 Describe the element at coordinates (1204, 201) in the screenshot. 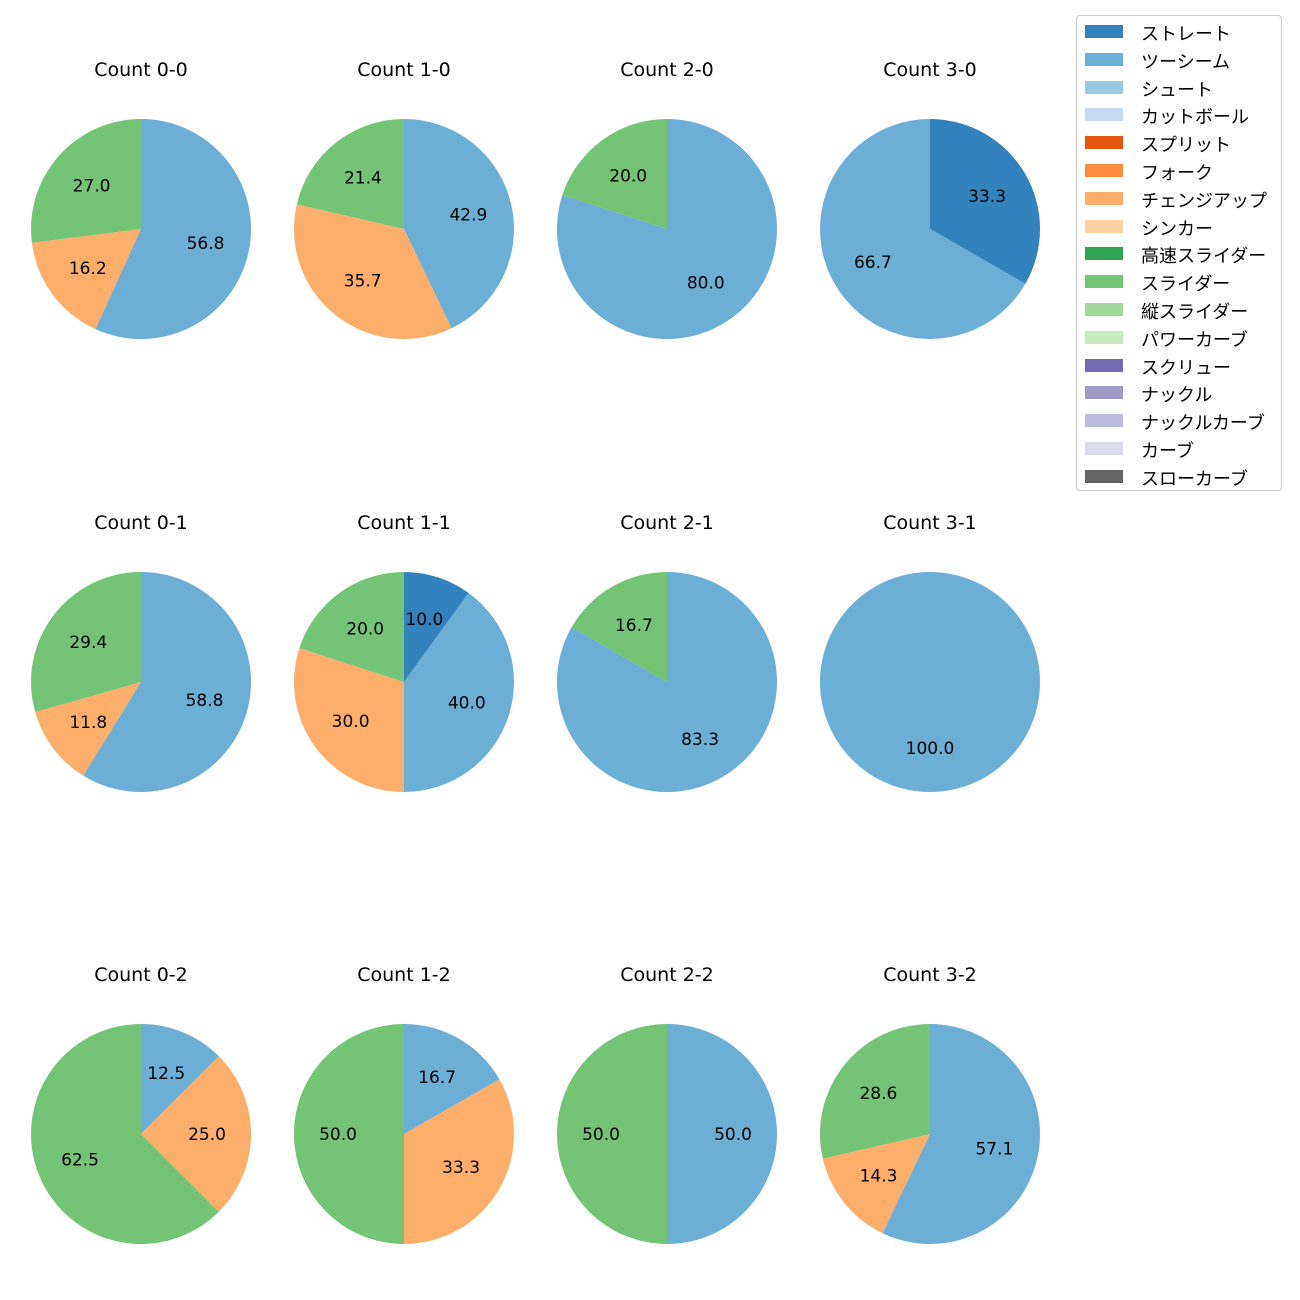

I see `legend-label: チェンジアップ` at that location.